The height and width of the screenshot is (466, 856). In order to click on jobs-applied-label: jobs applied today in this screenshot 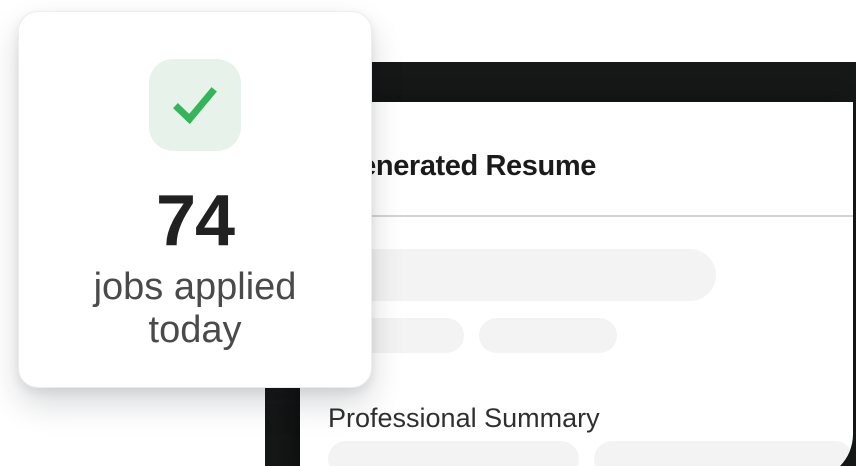, I will do `click(195, 308)`.